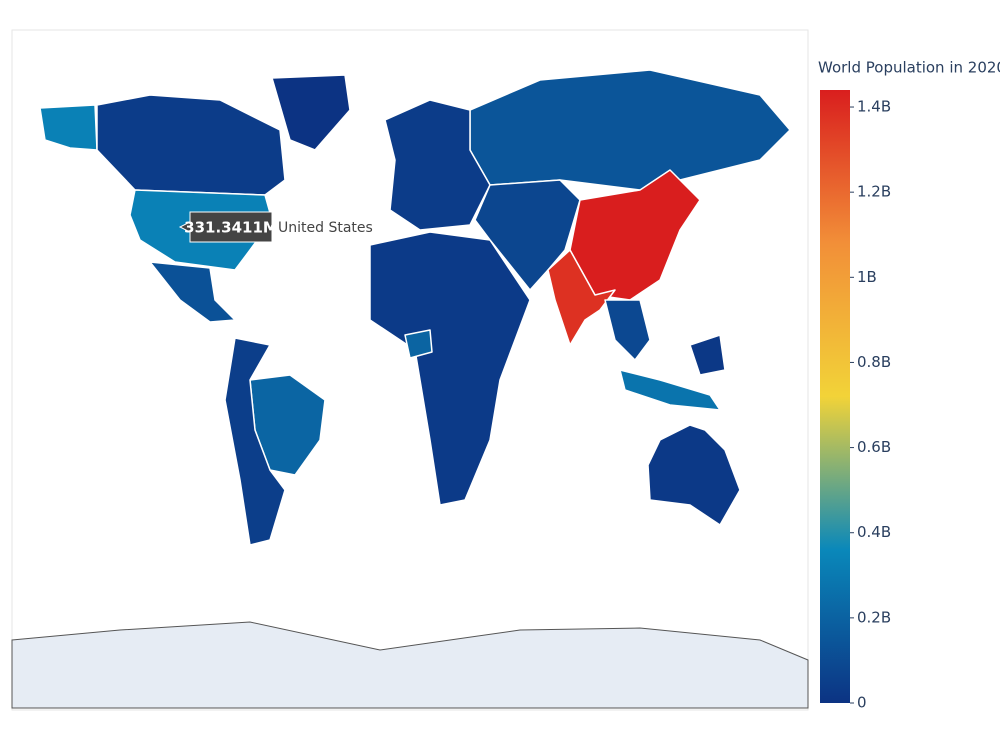 The width and height of the screenshot is (1000, 750). I want to click on colorbar-tick-label: 0, so click(862, 703).